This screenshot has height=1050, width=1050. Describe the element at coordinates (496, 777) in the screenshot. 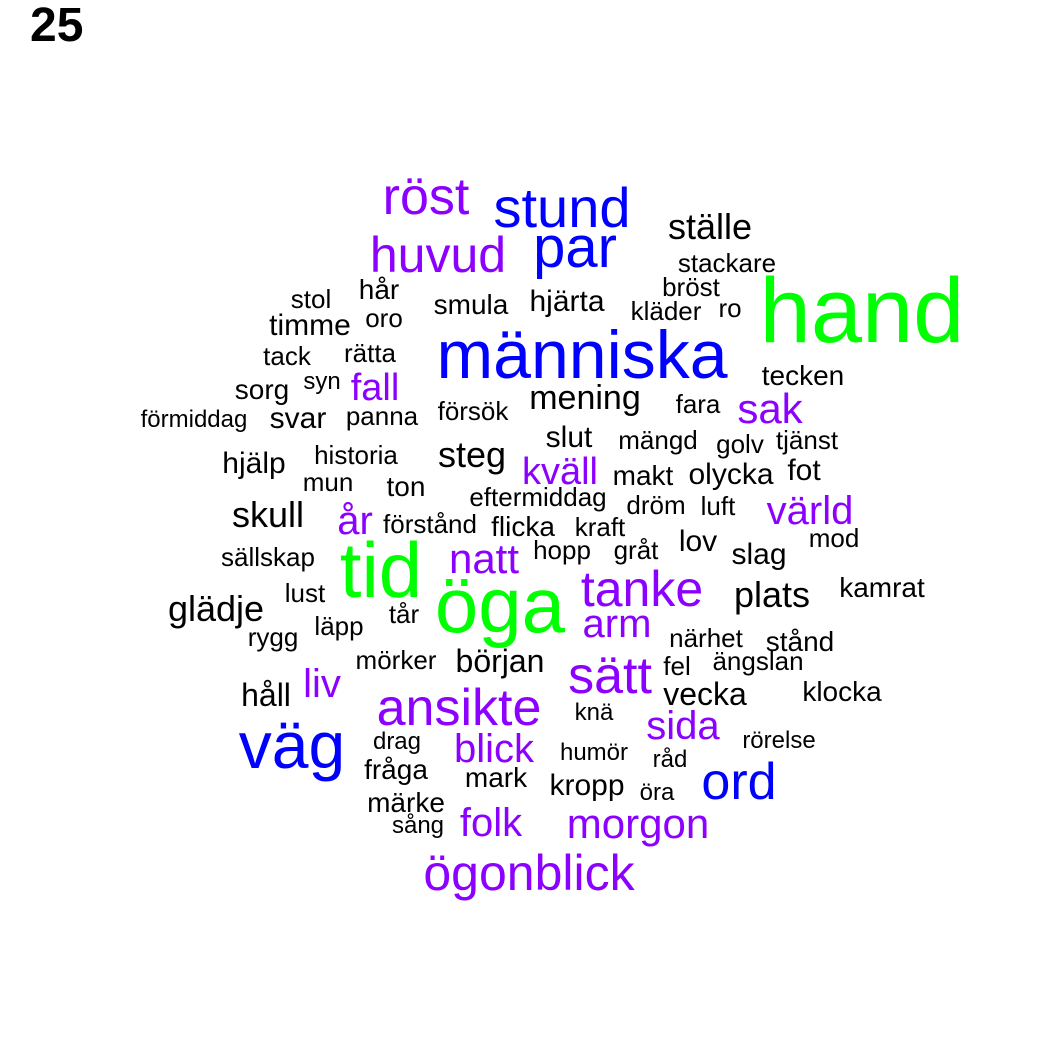

I see `word-cloud-word: mark` at that location.